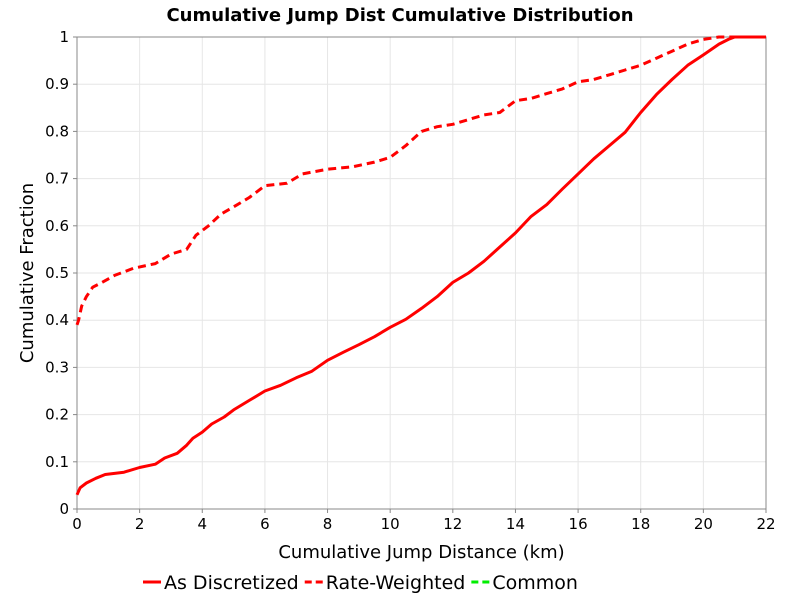 This screenshot has width=800, height=600. Describe the element at coordinates (578, 524) in the screenshot. I see `x-tick-label: 16` at that location.